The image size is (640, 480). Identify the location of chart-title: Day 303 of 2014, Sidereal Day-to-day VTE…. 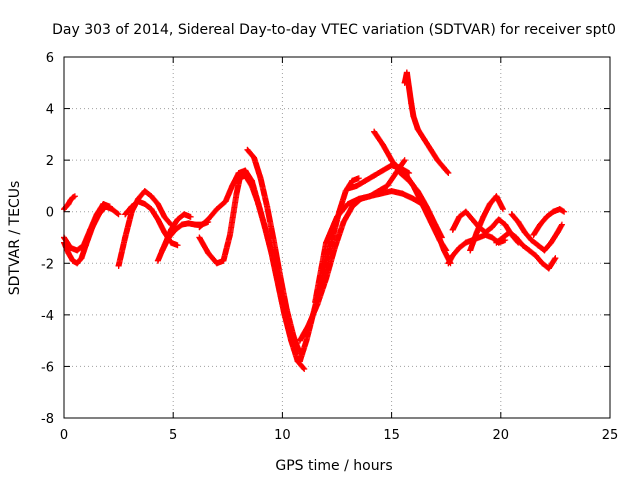
(334, 30).